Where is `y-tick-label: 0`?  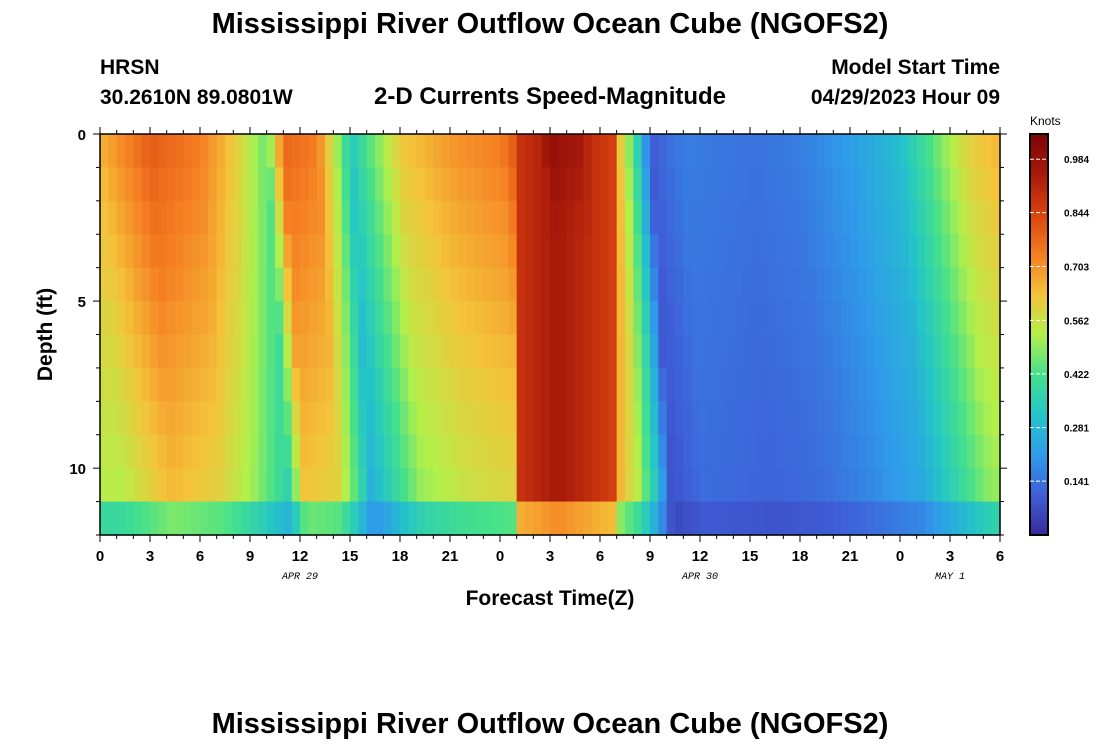 y-tick-label: 0 is located at coordinates (82, 135).